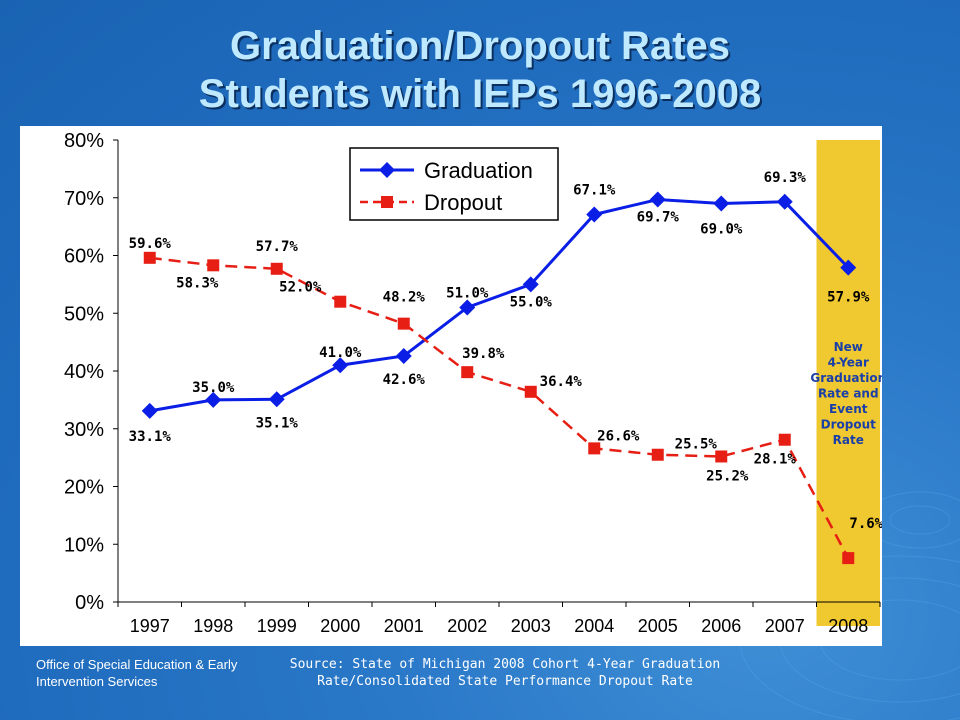  Describe the element at coordinates (387, 170) in the screenshot. I see `legend-marker-graduation` at that location.